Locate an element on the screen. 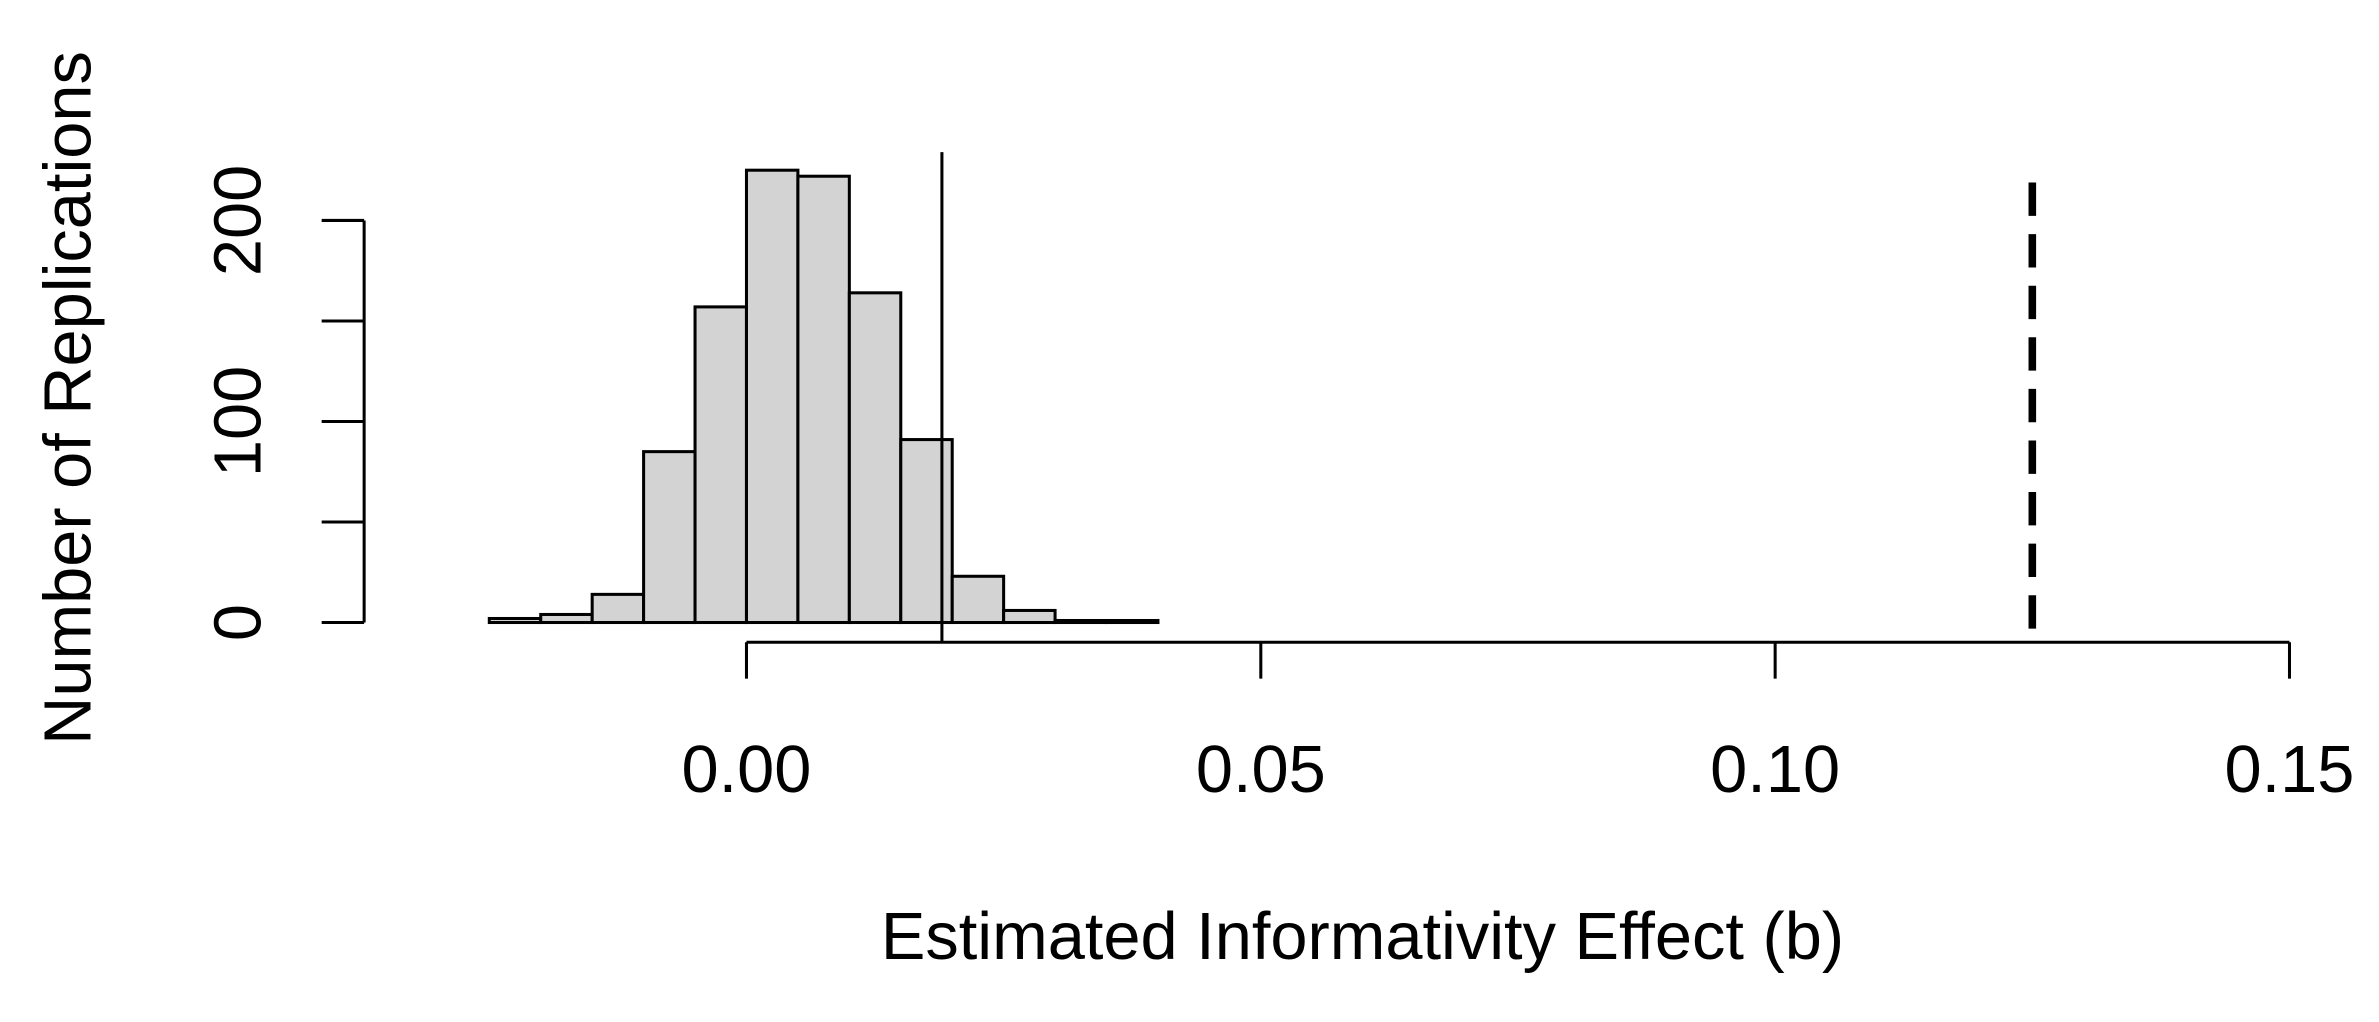 The width and height of the screenshot is (2379, 1022). x-tick-label: 0.05 is located at coordinates (1261, 770).